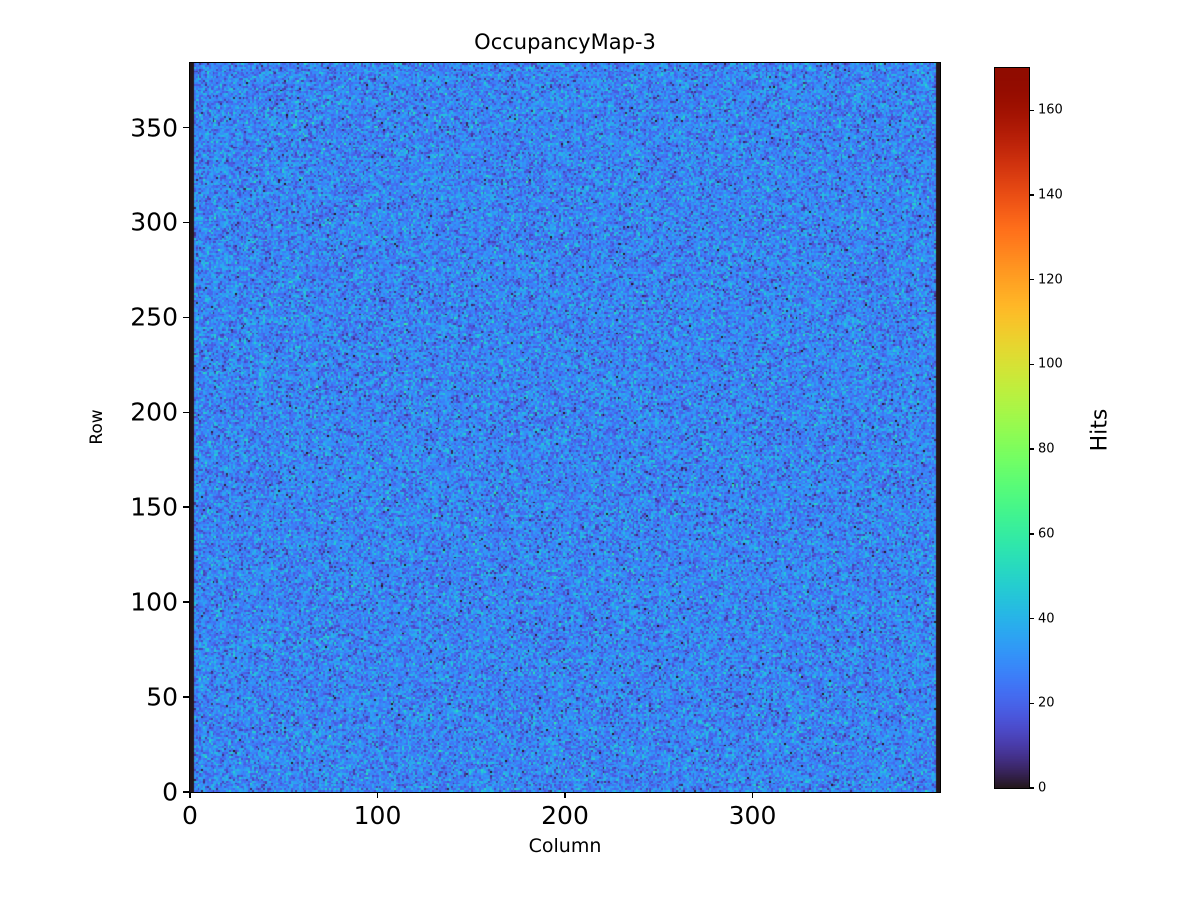  What do you see at coordinates (154, 317) in the screenshot?
I see `y-tick-label: 250` at bounding box center [154, 317].